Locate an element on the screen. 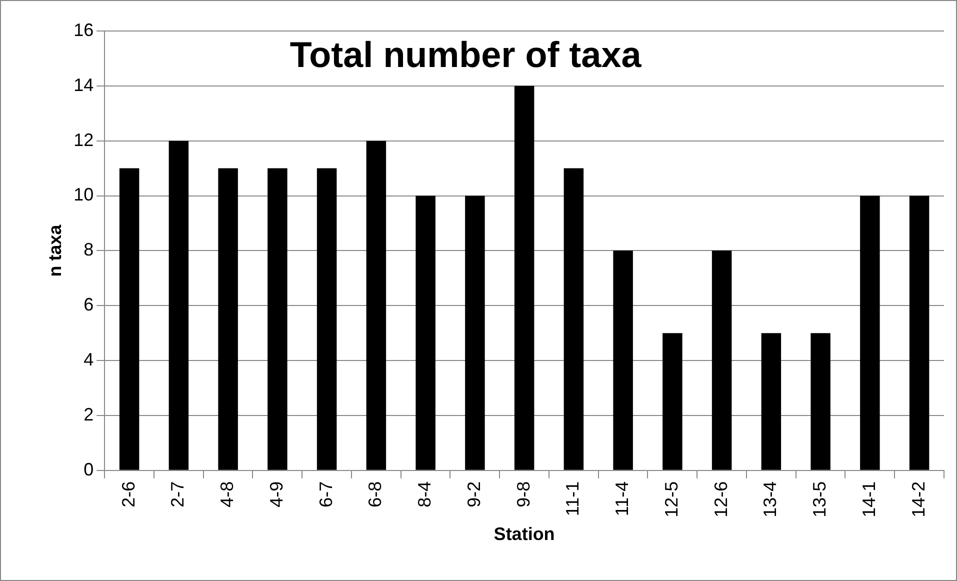 The width and height of the screenshot is (957, 581). x-tick-label: 11-1 is located at coordinates (572, 498).